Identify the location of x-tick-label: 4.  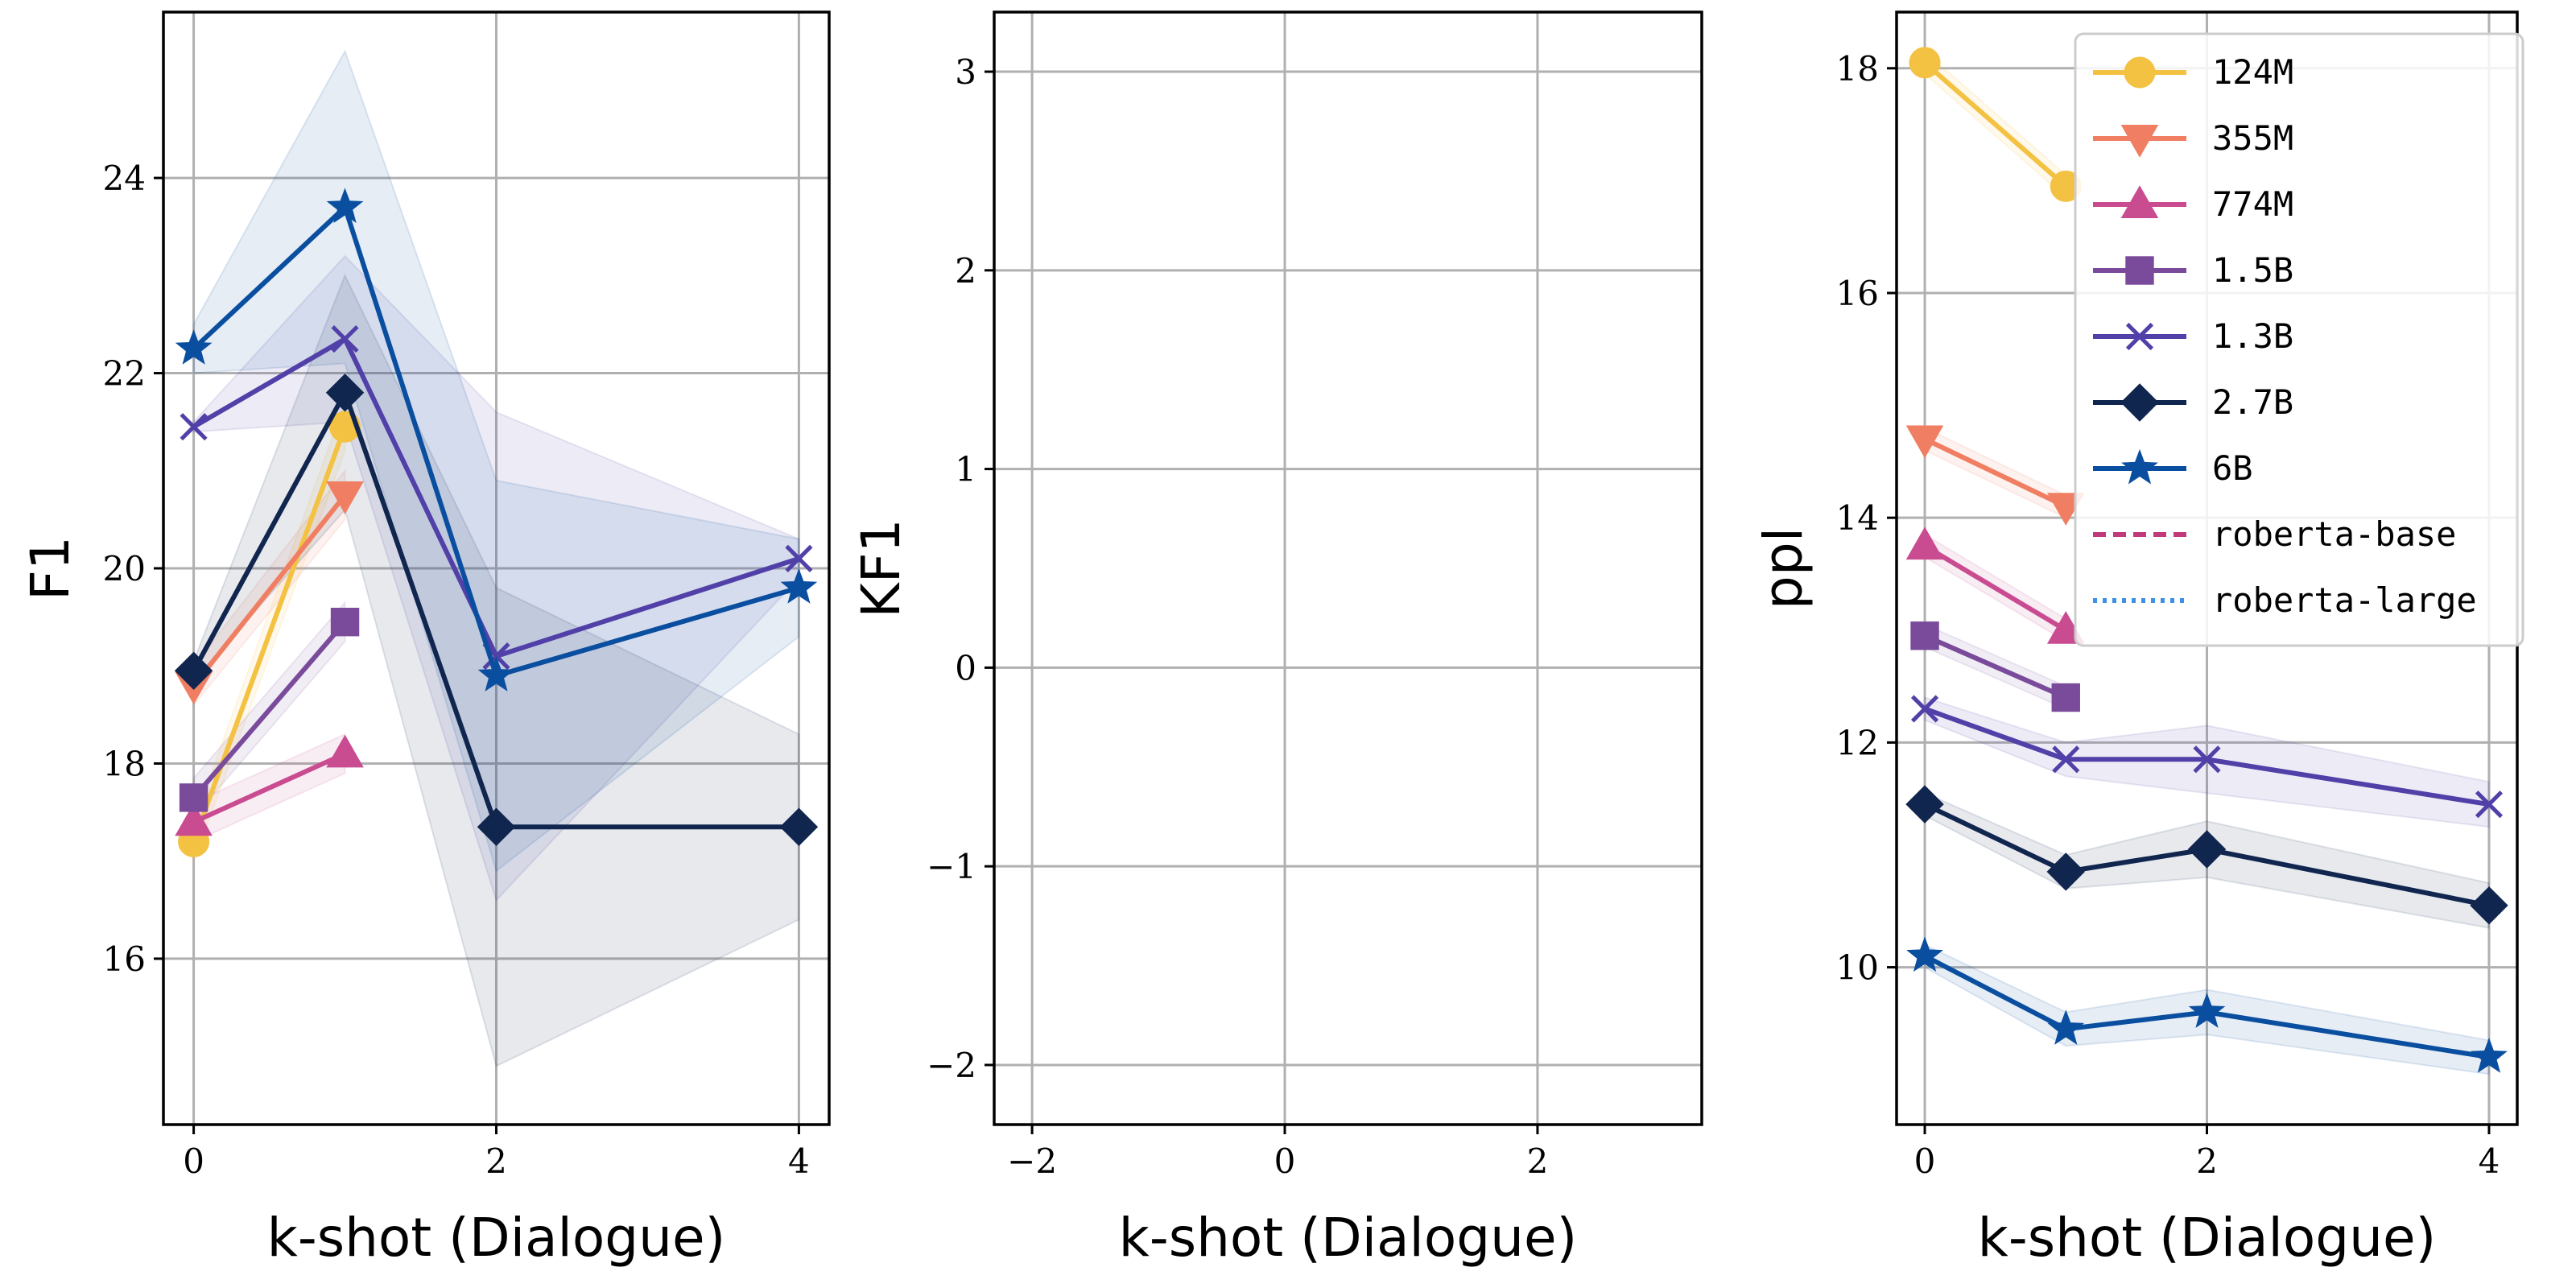
(799, 1161).